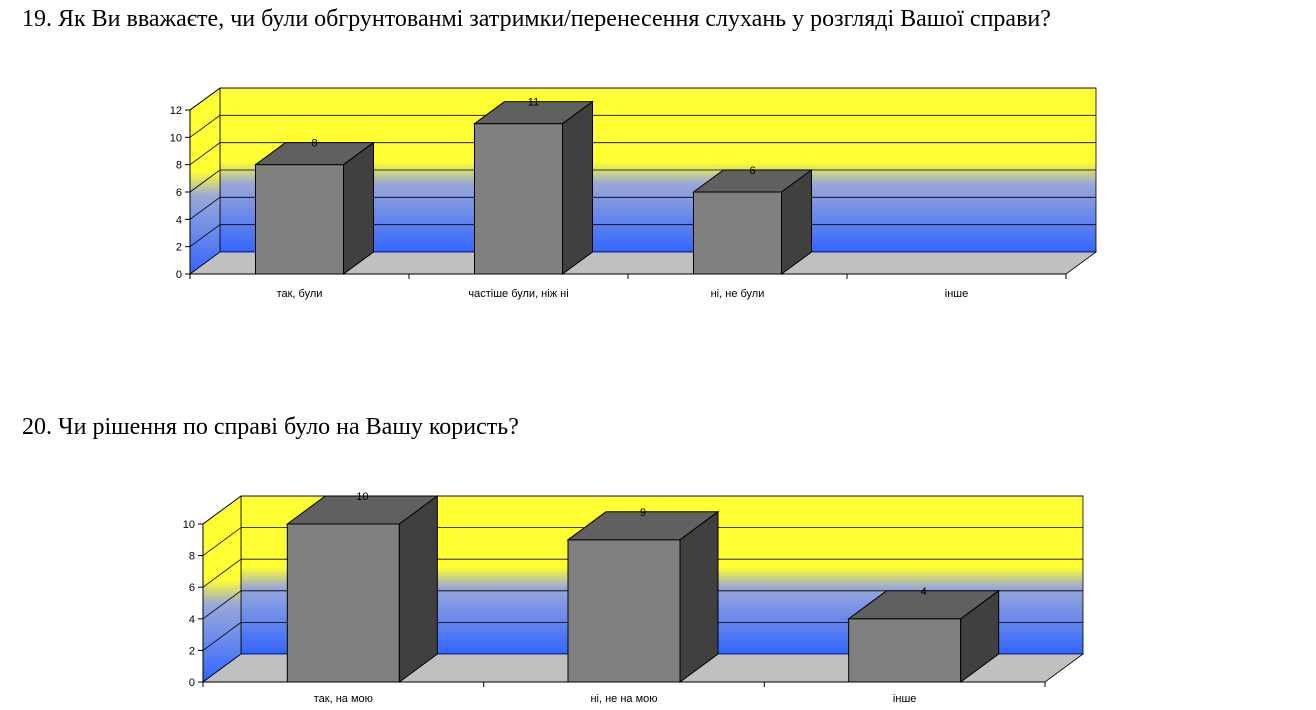  What do you see at coordinates (533, 103) in the screenshot?
I see `bar-value-label: 11` at bounding box center [533, 103].